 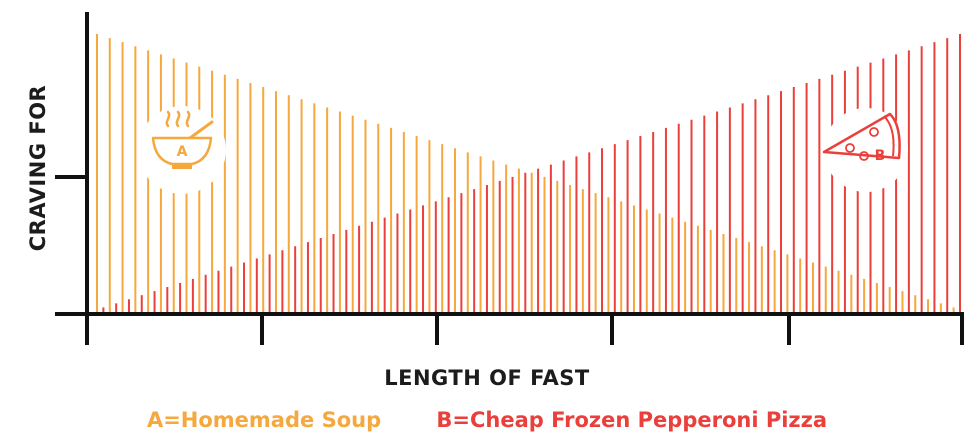 What do you see at coordinates (865, 150) in the screenshot?
I see `pizza-slice-icon: B` at bounding box center [865, 150].